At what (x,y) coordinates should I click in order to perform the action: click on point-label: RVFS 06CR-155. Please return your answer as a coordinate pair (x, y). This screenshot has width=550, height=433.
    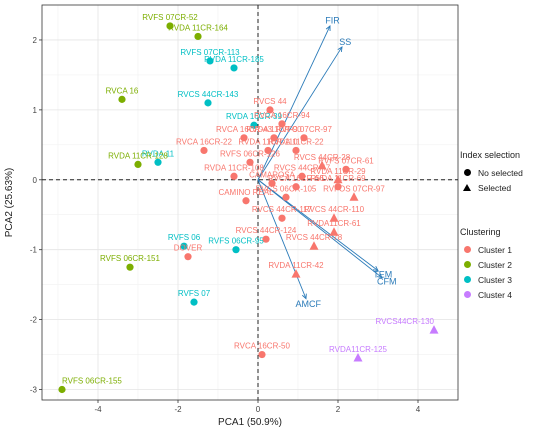
    Looking at the image, I should click on (92, 381).